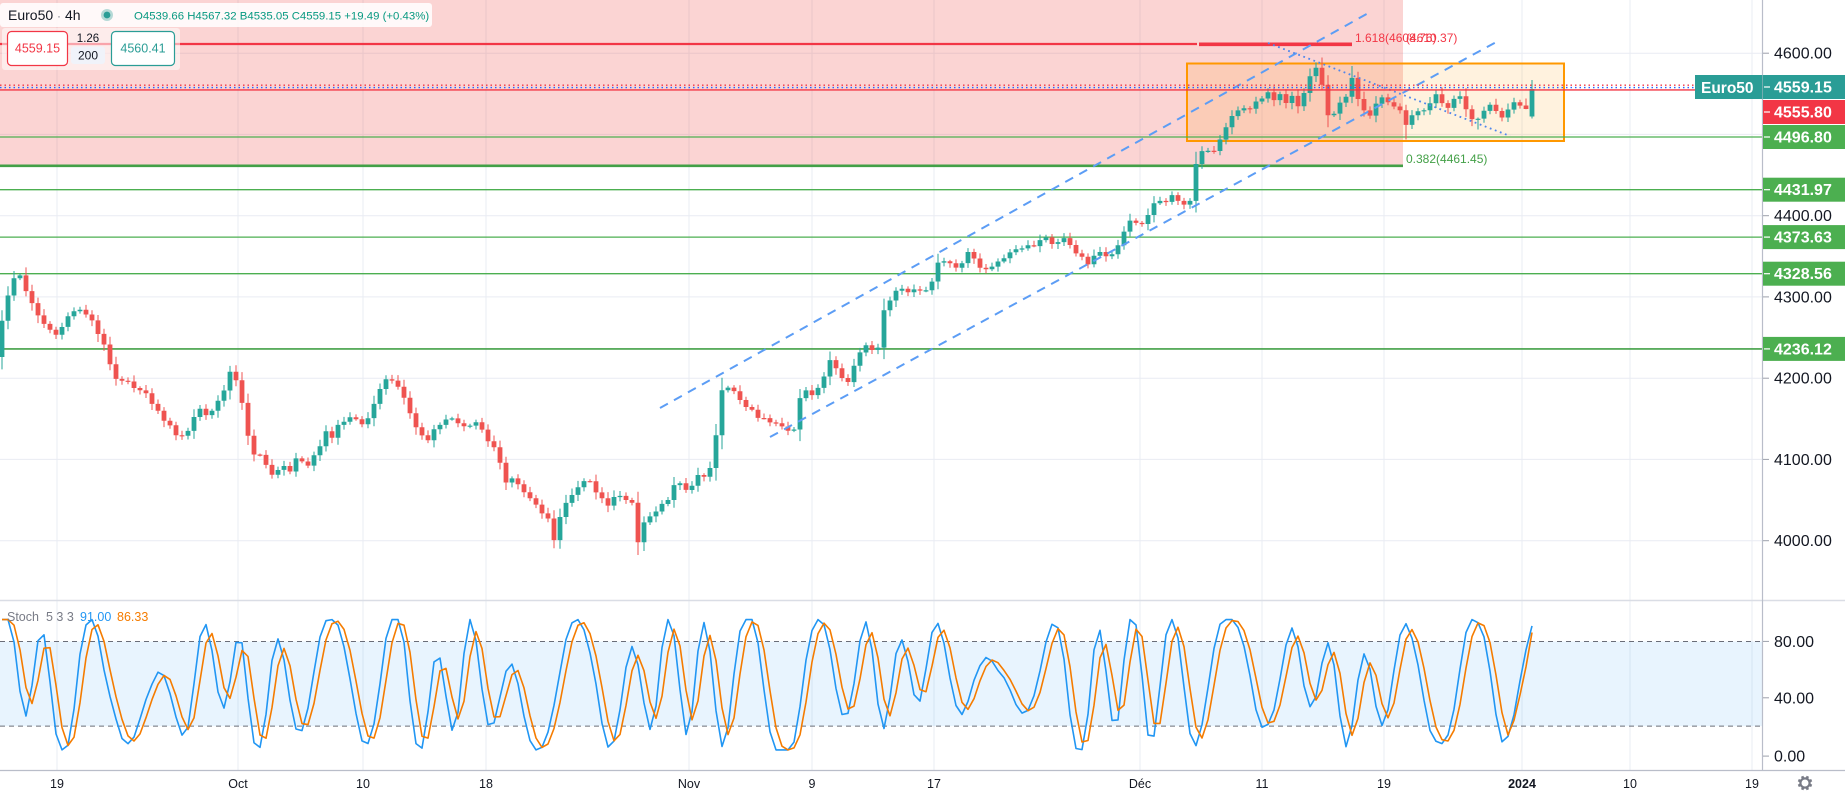  I want to click on svg-text: 4400.00, so click(1803, 216).